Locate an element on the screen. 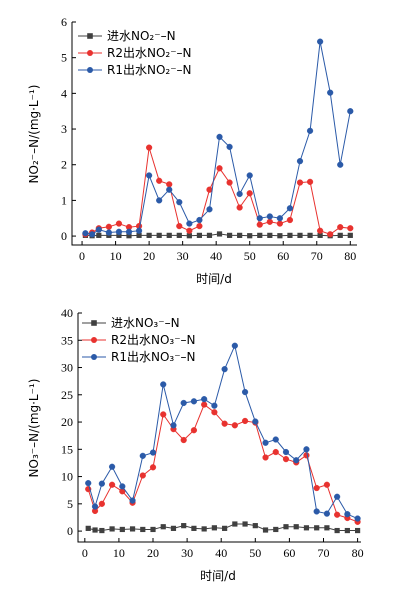 The height and width of the screenshot is (589, 419). y-tick-label: 5 is located at coordinates (70, 504).